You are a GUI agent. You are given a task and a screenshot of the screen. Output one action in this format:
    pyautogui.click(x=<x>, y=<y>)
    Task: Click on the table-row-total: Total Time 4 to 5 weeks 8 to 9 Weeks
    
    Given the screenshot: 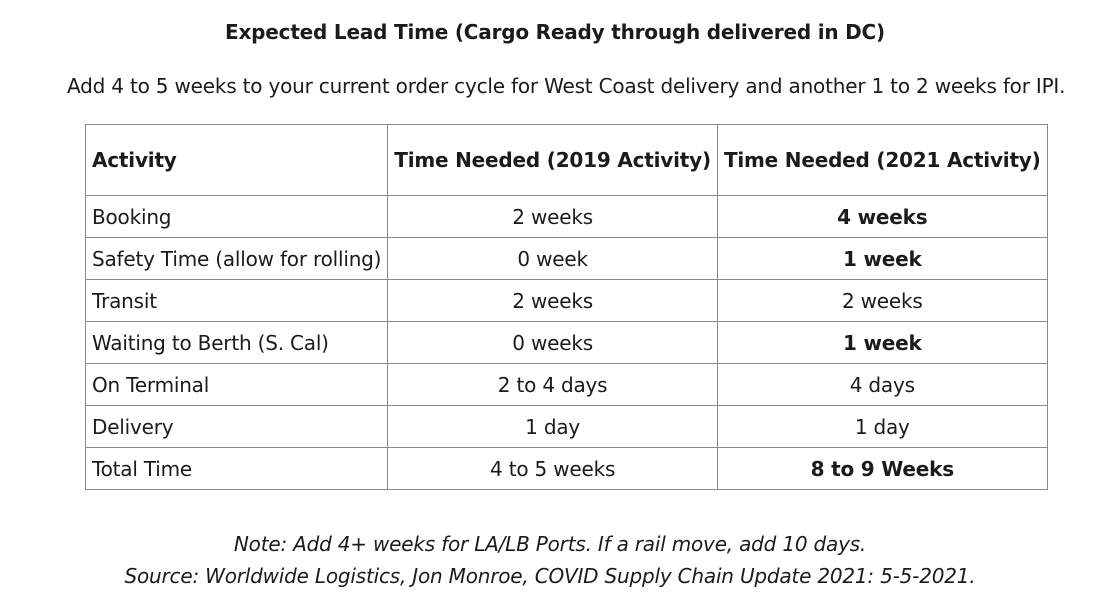 What is the action you would take?
    pyautogui.click(x=566, y=468)
    